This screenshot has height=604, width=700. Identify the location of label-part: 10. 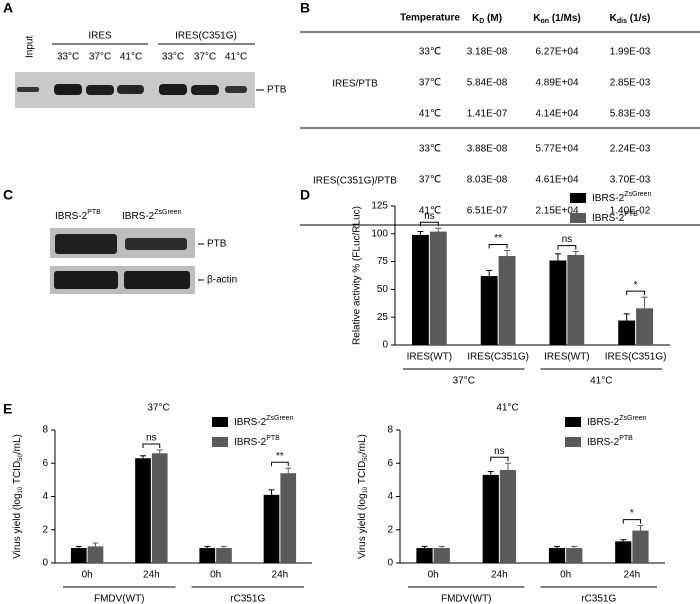
(366, 489).